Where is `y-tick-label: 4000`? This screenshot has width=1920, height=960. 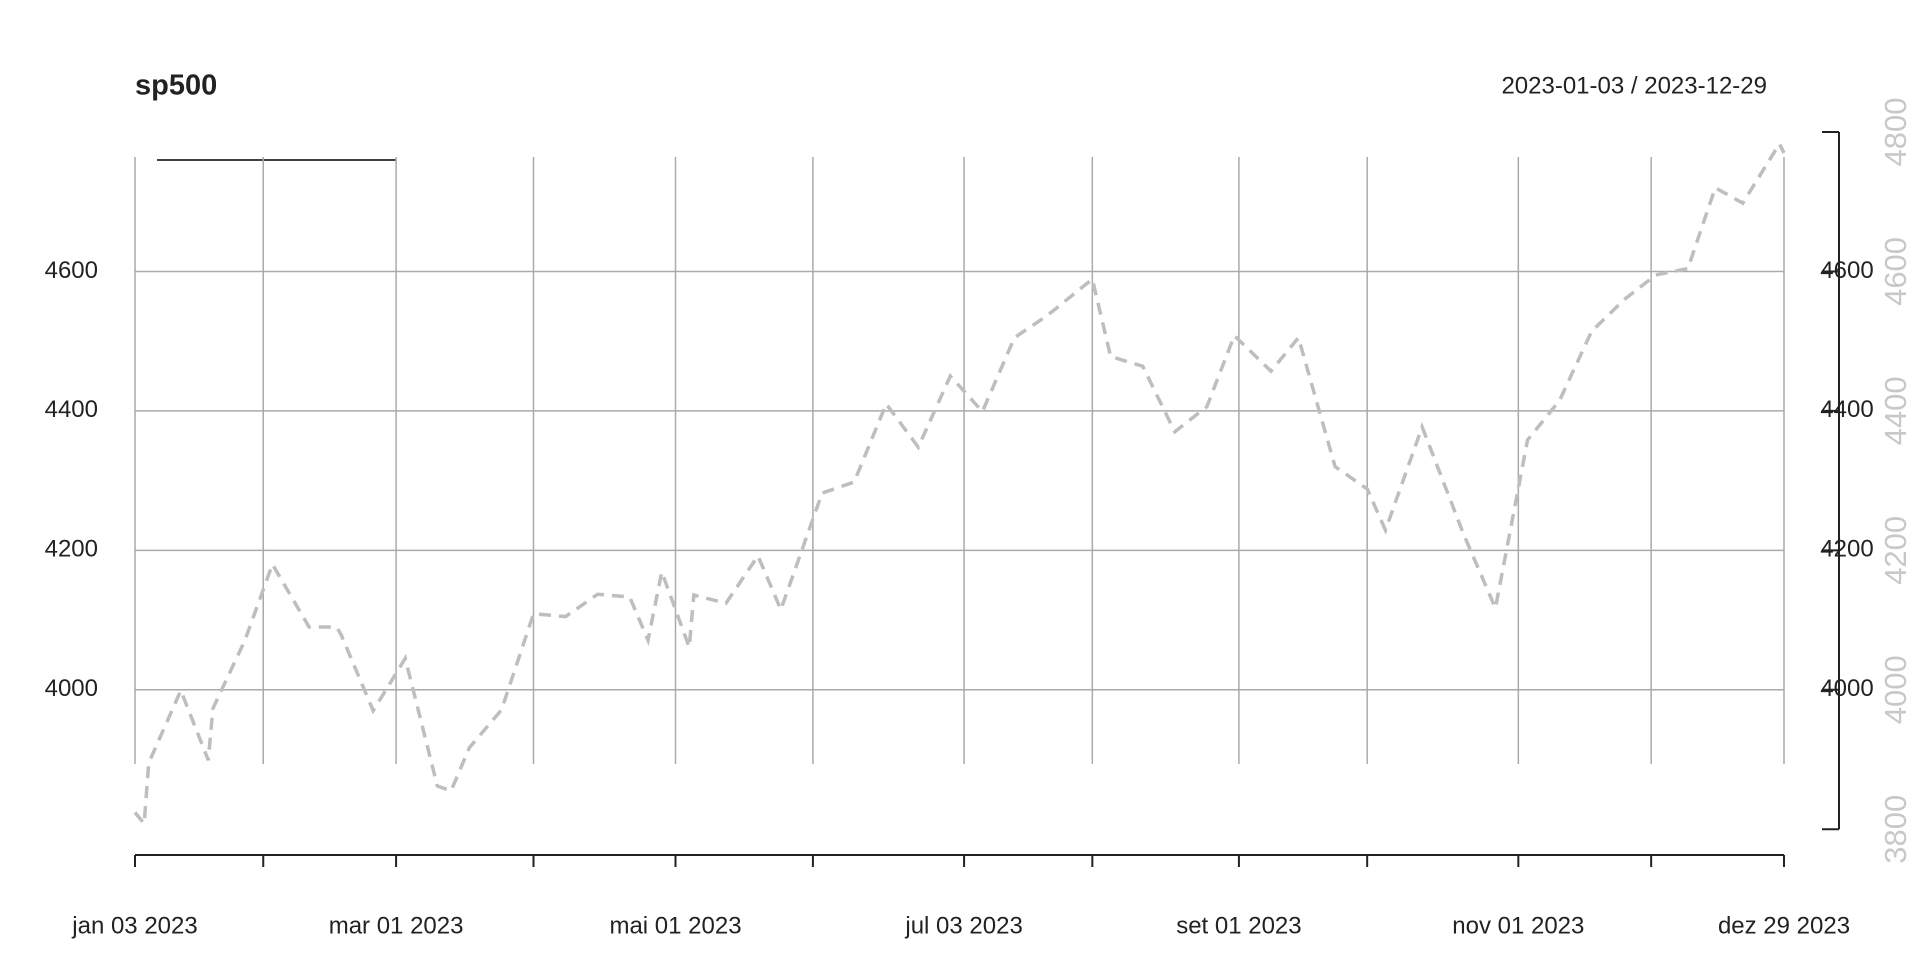
y-tick-label: 4000 is located at coordinates (71, 688).